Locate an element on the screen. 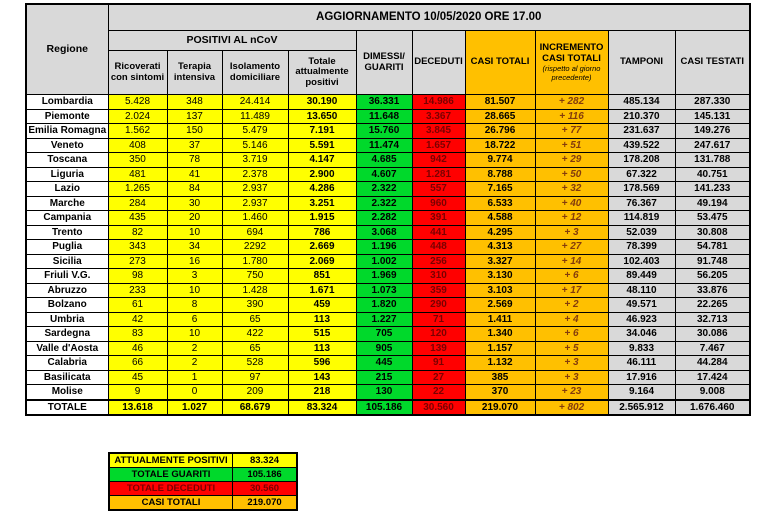  cell-dimessi-guariti: 105.186 is located at coordinates (384, 407).